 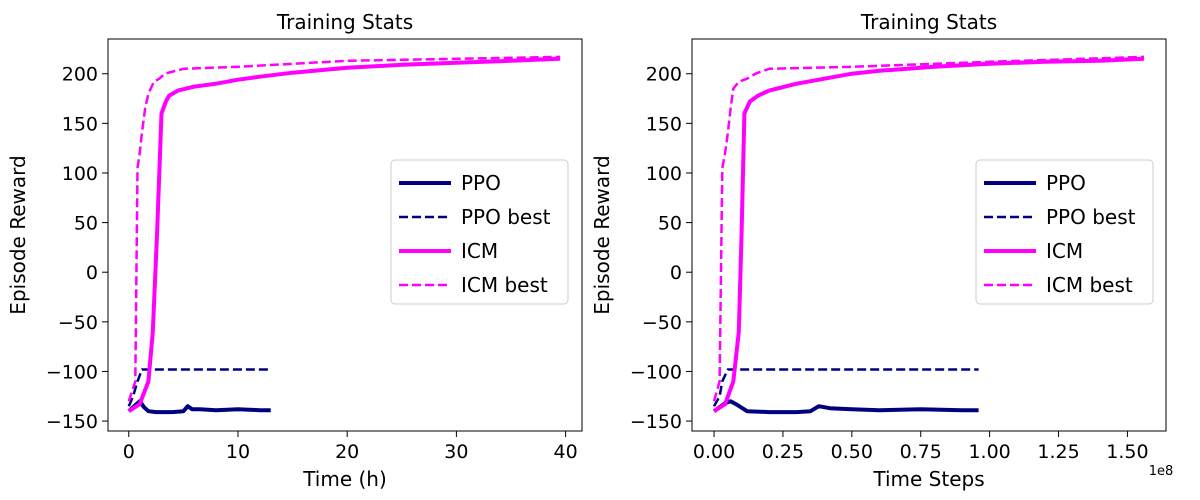 What do you see at coordinates (238, 452) in the screenshot?
I see `x-tick-label: 10` at bounding box center [238, 452].